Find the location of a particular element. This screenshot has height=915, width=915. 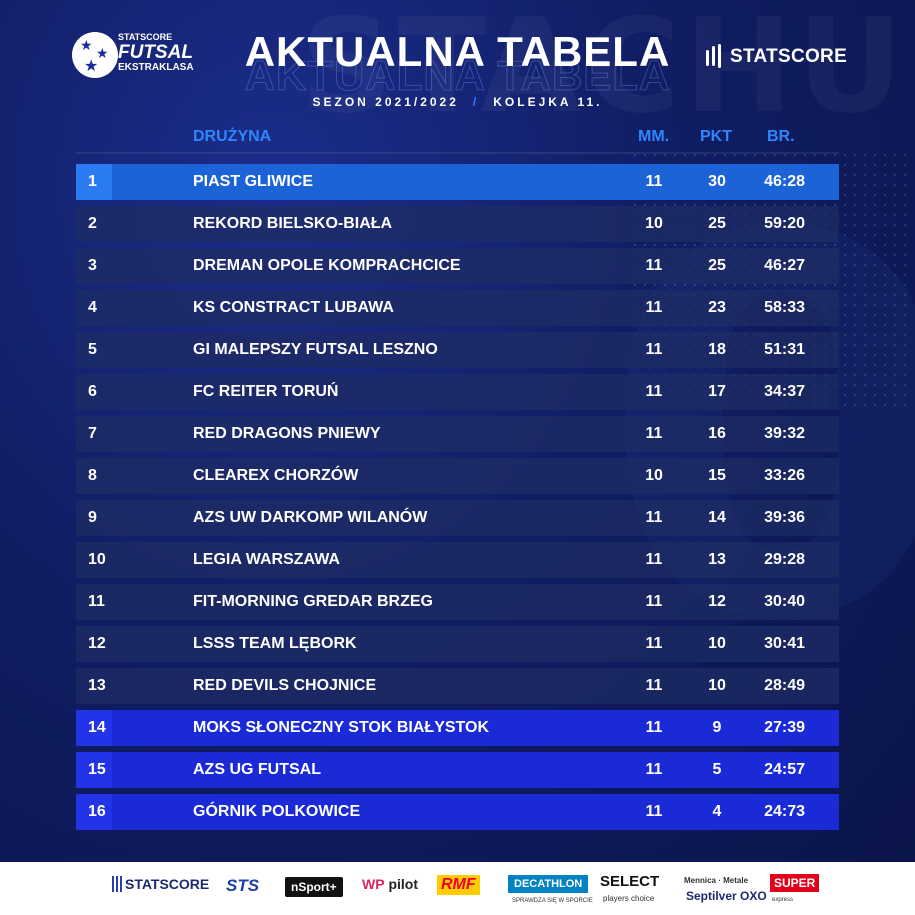

table-row: 3 DREMAN OPOLE KOMPRACHCICE 11 25 46:27 is located at coordinates (457, 266).